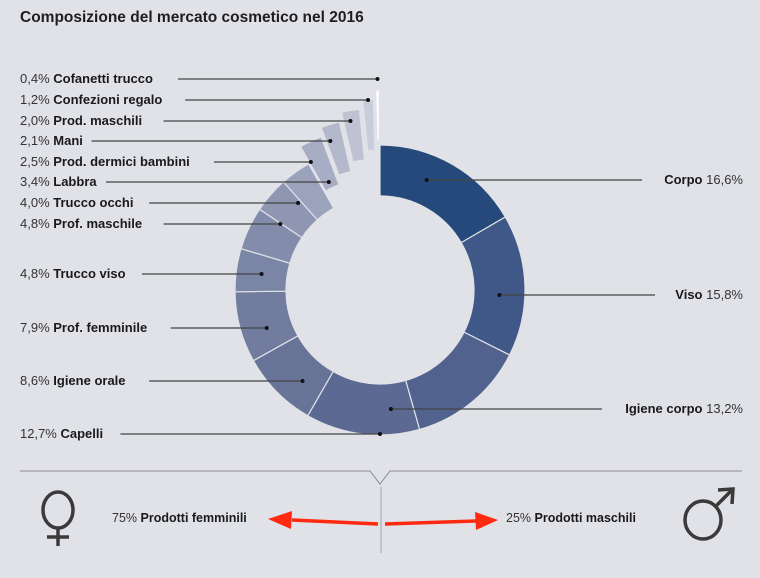  What do you see at coordinates (121, 161) in the screenshot?
I see `slice-name: Prod. dermici bambini` at bounding box center [121, 161].